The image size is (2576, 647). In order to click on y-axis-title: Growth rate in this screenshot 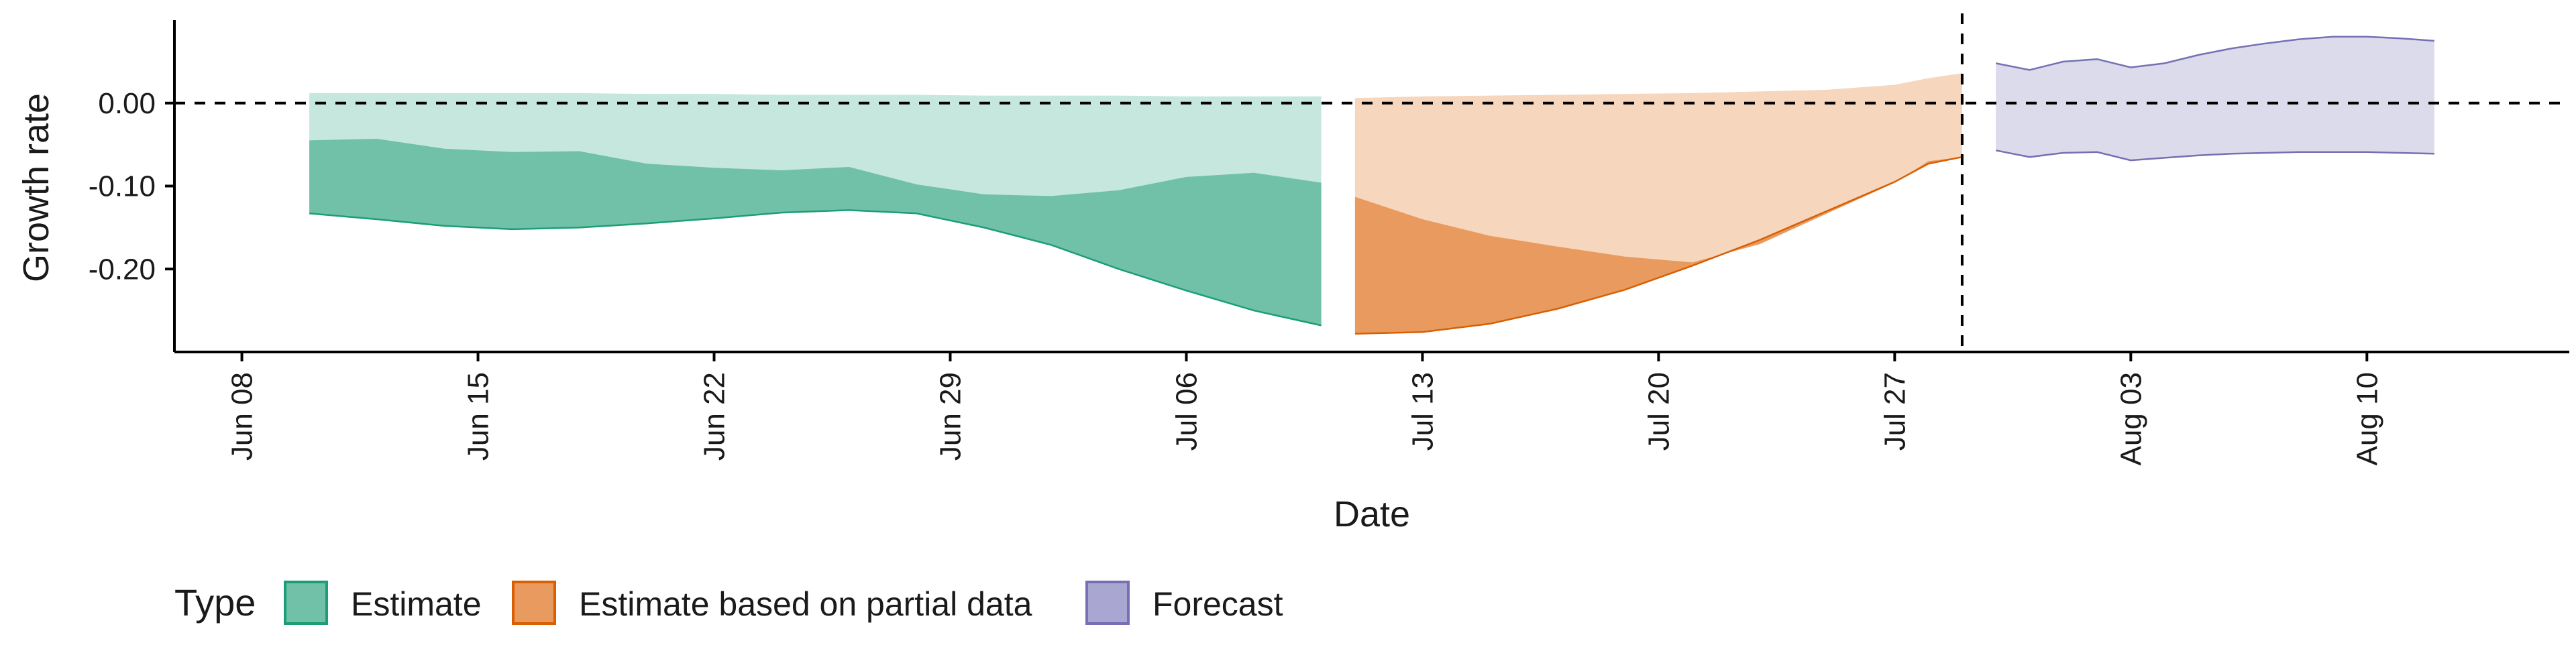, I will do `click(36, 187)`.